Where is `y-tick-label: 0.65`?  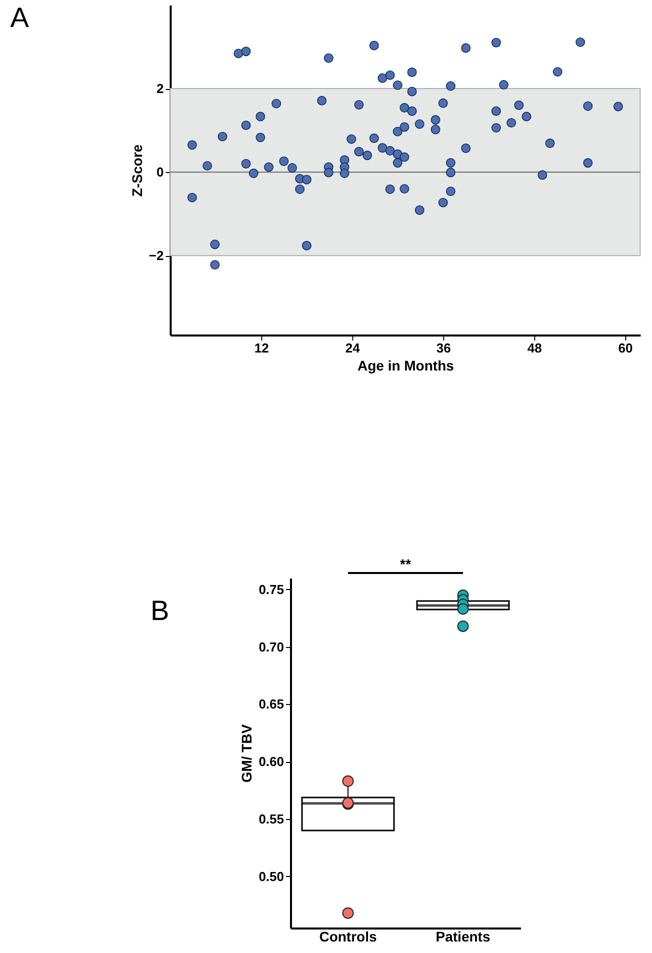
y-tick-label: 0.65 is located at coordinates (271, 704).